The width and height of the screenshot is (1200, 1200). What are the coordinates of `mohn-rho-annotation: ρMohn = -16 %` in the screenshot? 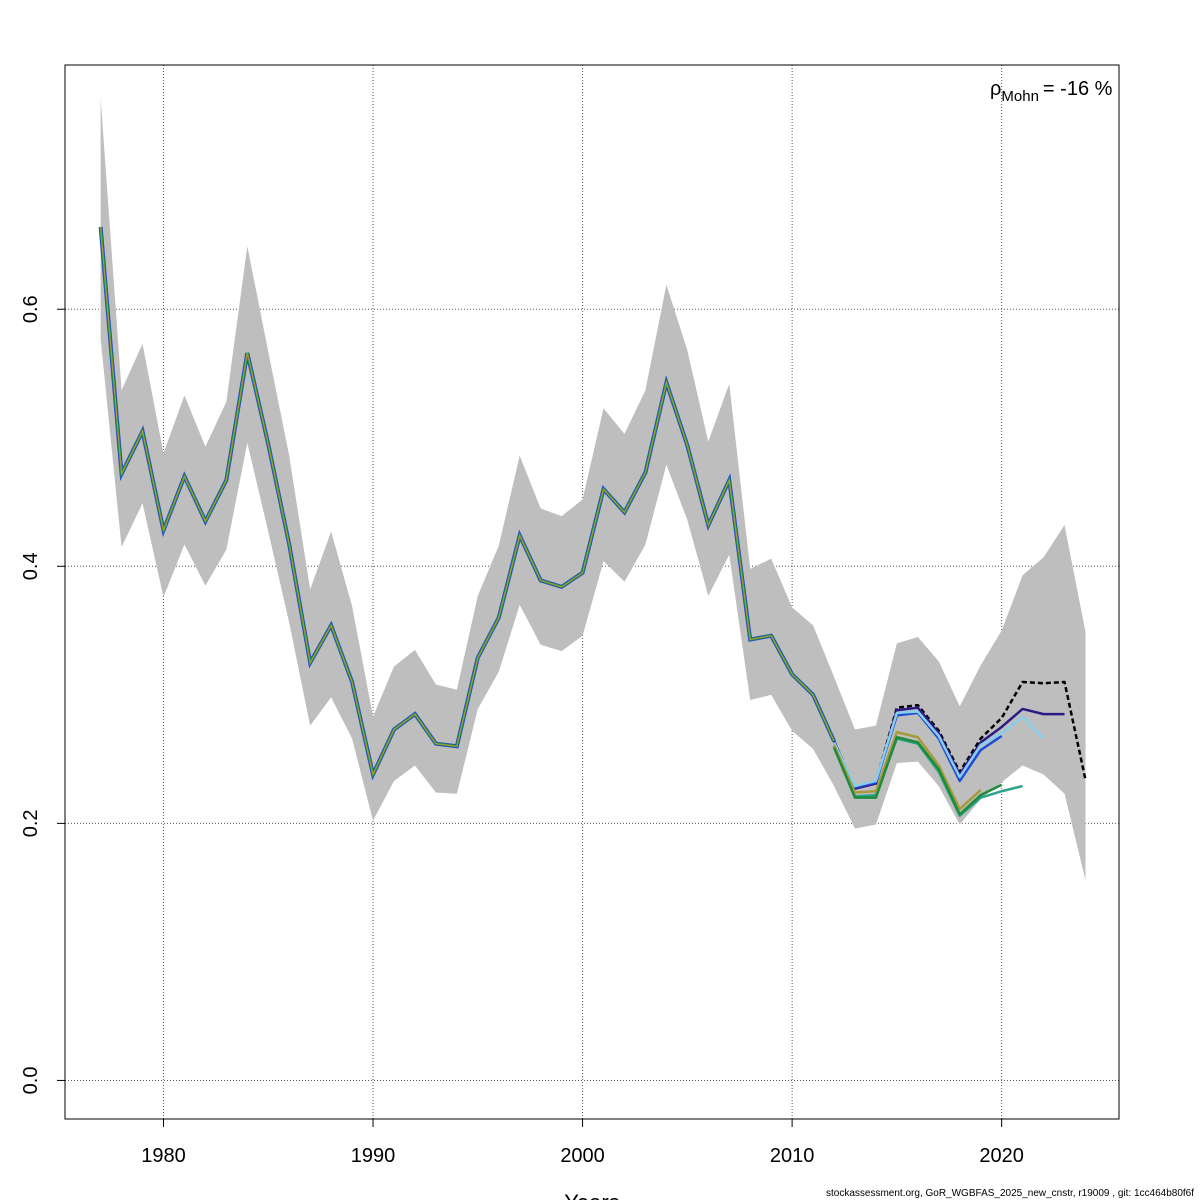 It's located at (1051, 91).